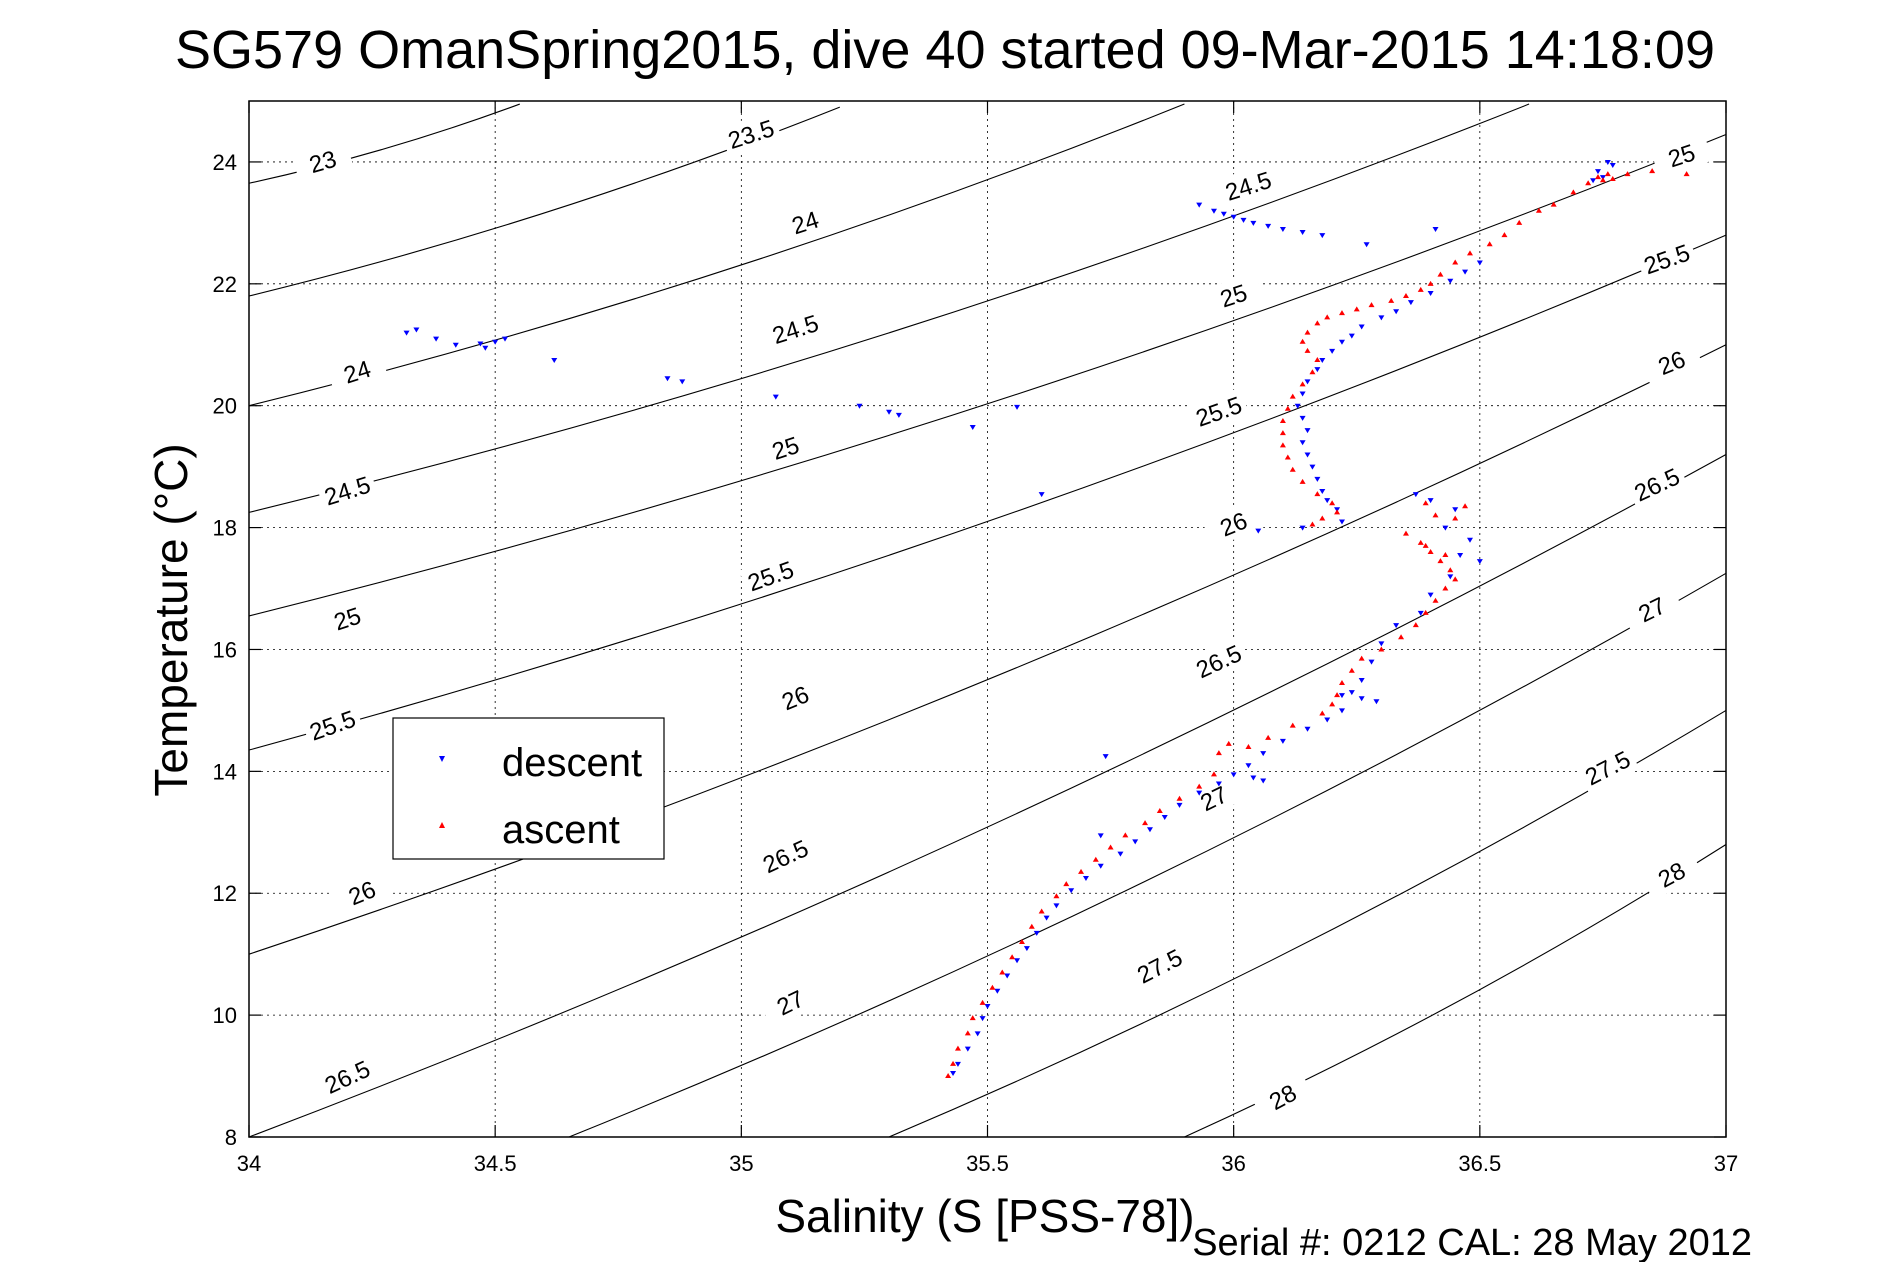 This screenshot has height=1262, width=1891. I want to click on y-tick-label: 14, so click(225, 771).